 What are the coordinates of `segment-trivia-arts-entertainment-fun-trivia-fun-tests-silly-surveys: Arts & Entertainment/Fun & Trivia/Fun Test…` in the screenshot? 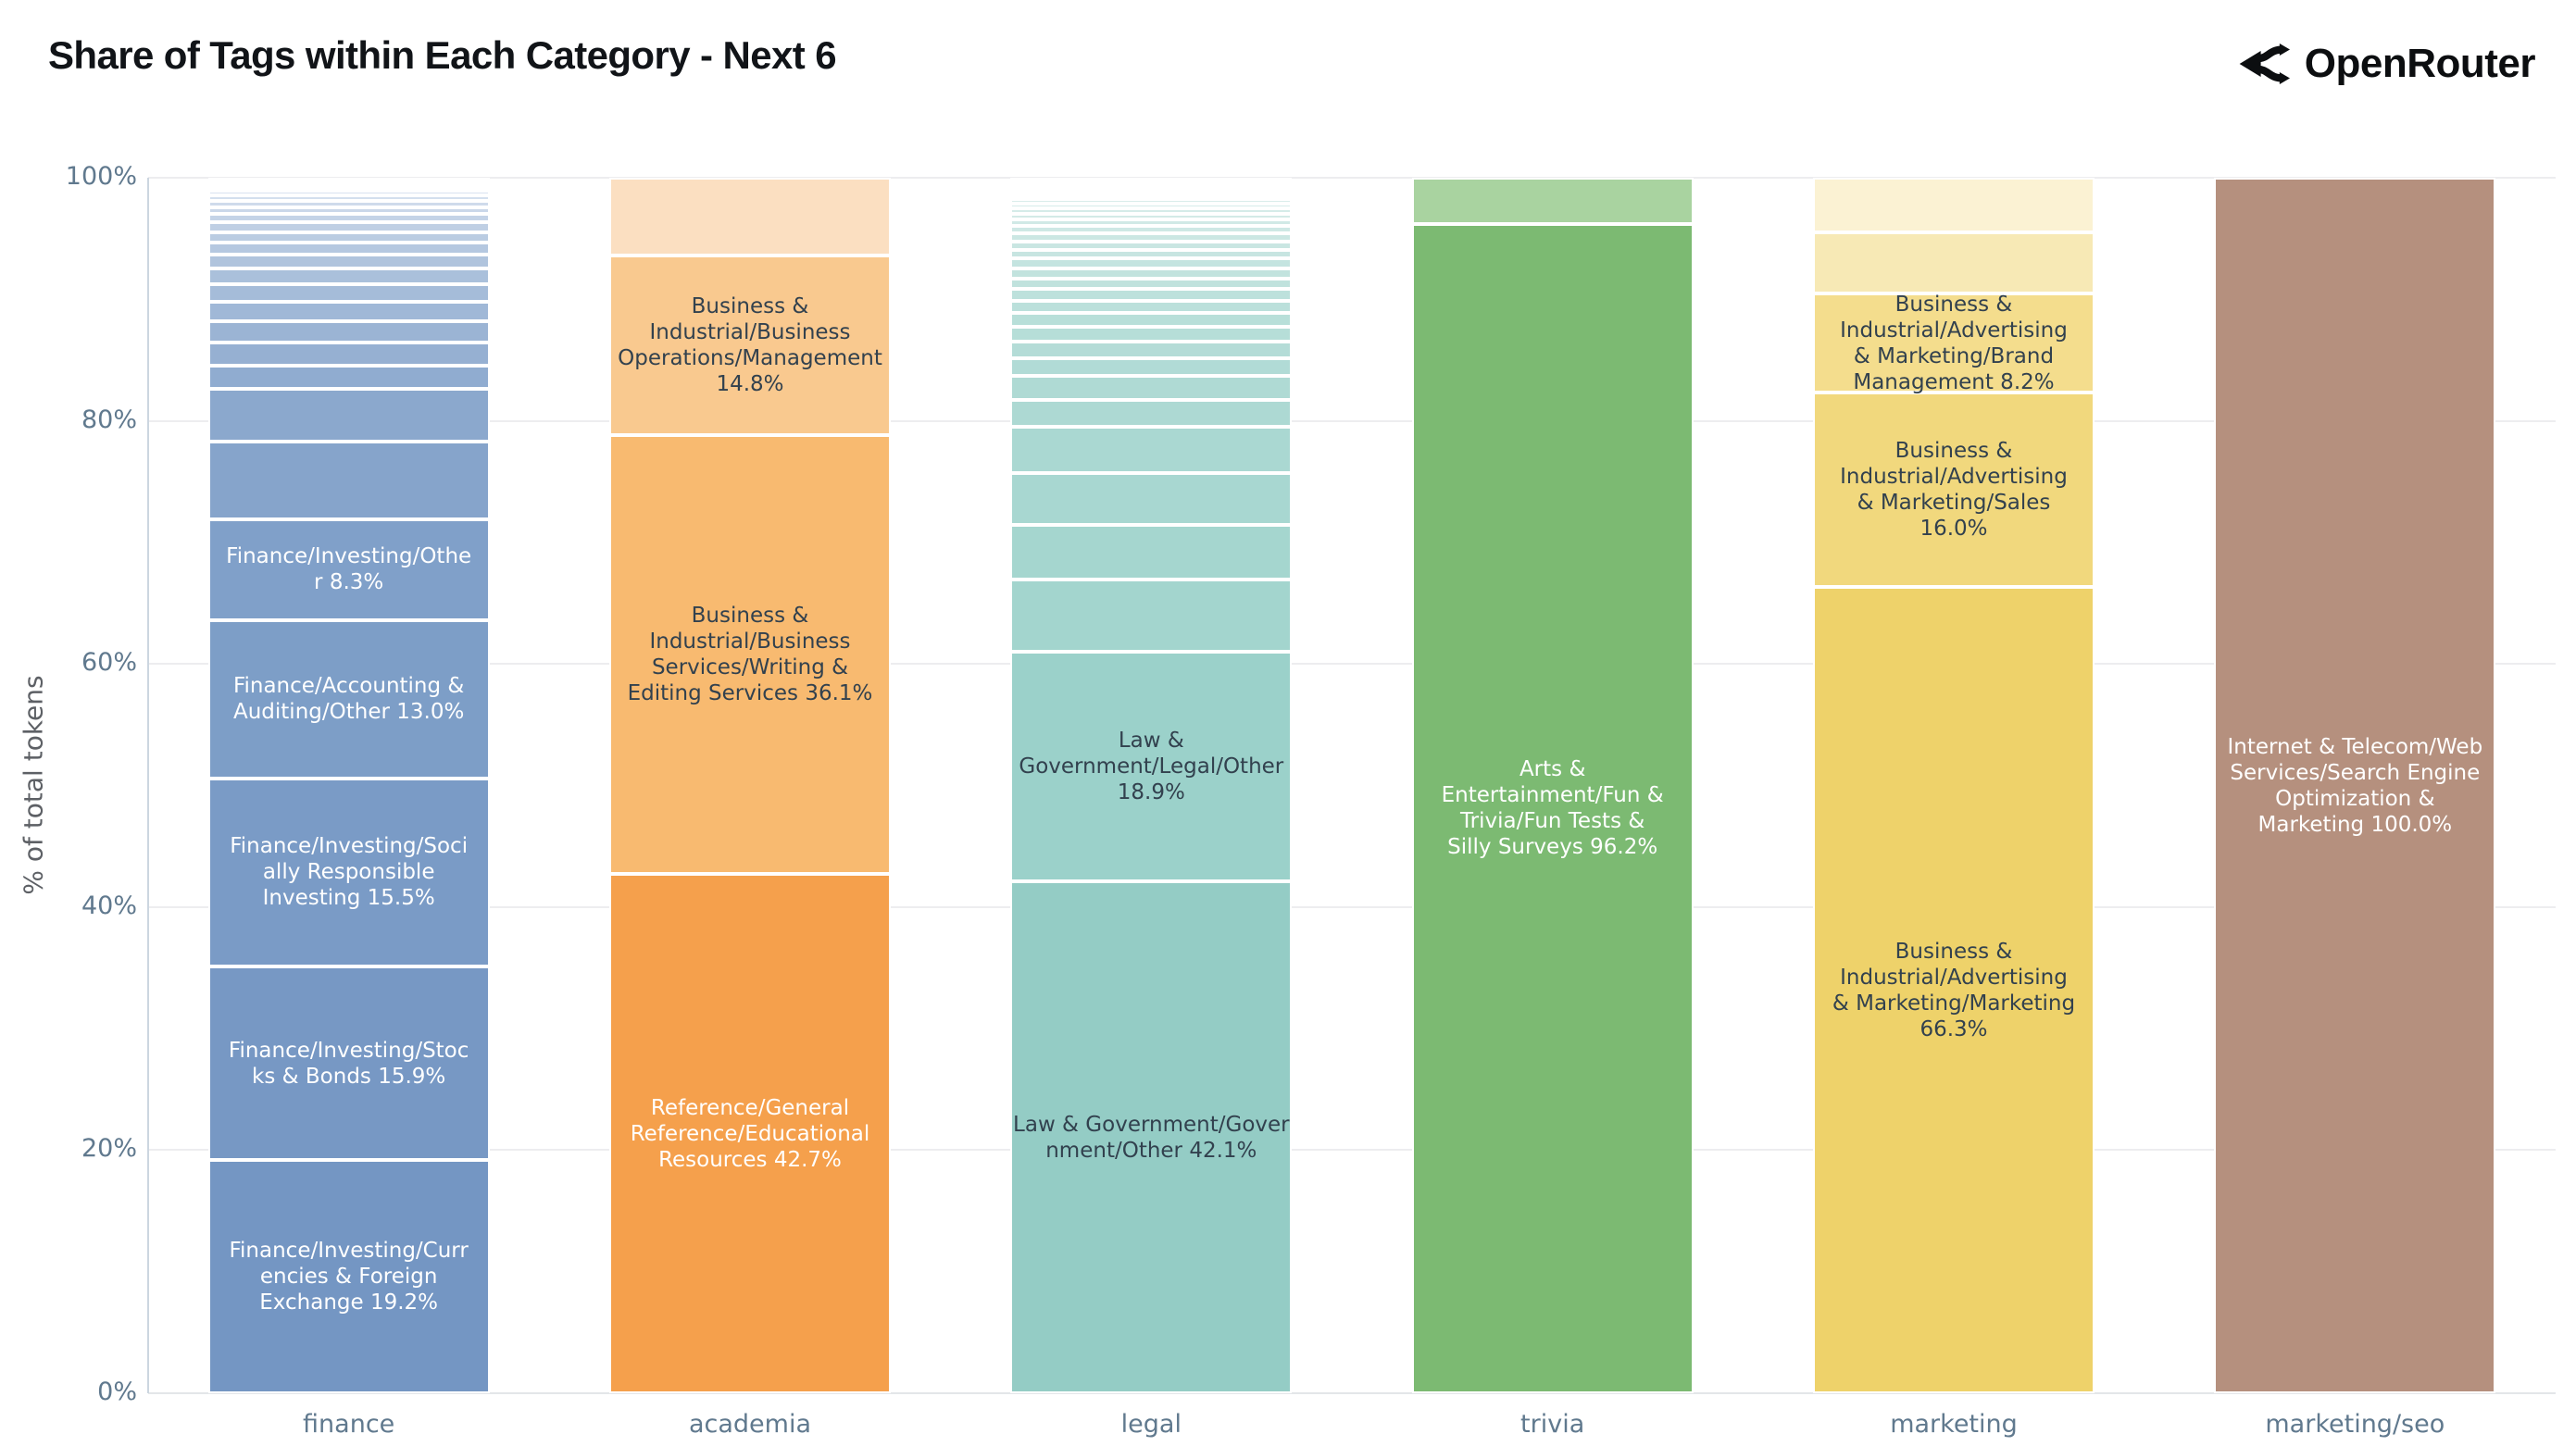 It's located at (1552, 808).